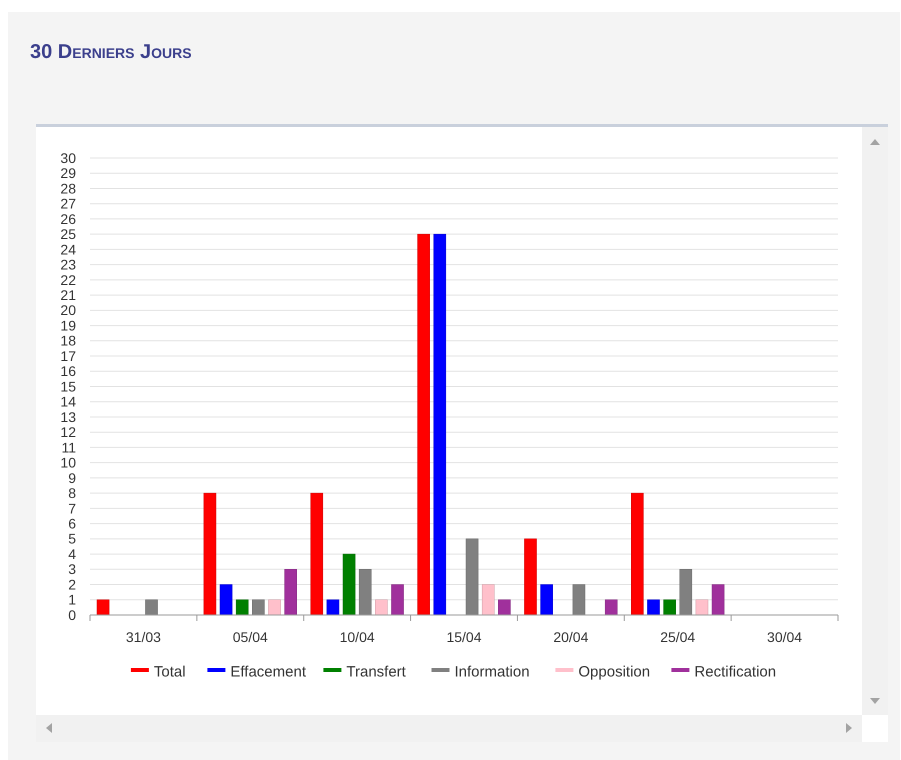 The width and height of the screenshot is (901, 760). Describe the element at coordinates (68, 310) in the screenshot. I see `y-tick-label: 20` at that location.